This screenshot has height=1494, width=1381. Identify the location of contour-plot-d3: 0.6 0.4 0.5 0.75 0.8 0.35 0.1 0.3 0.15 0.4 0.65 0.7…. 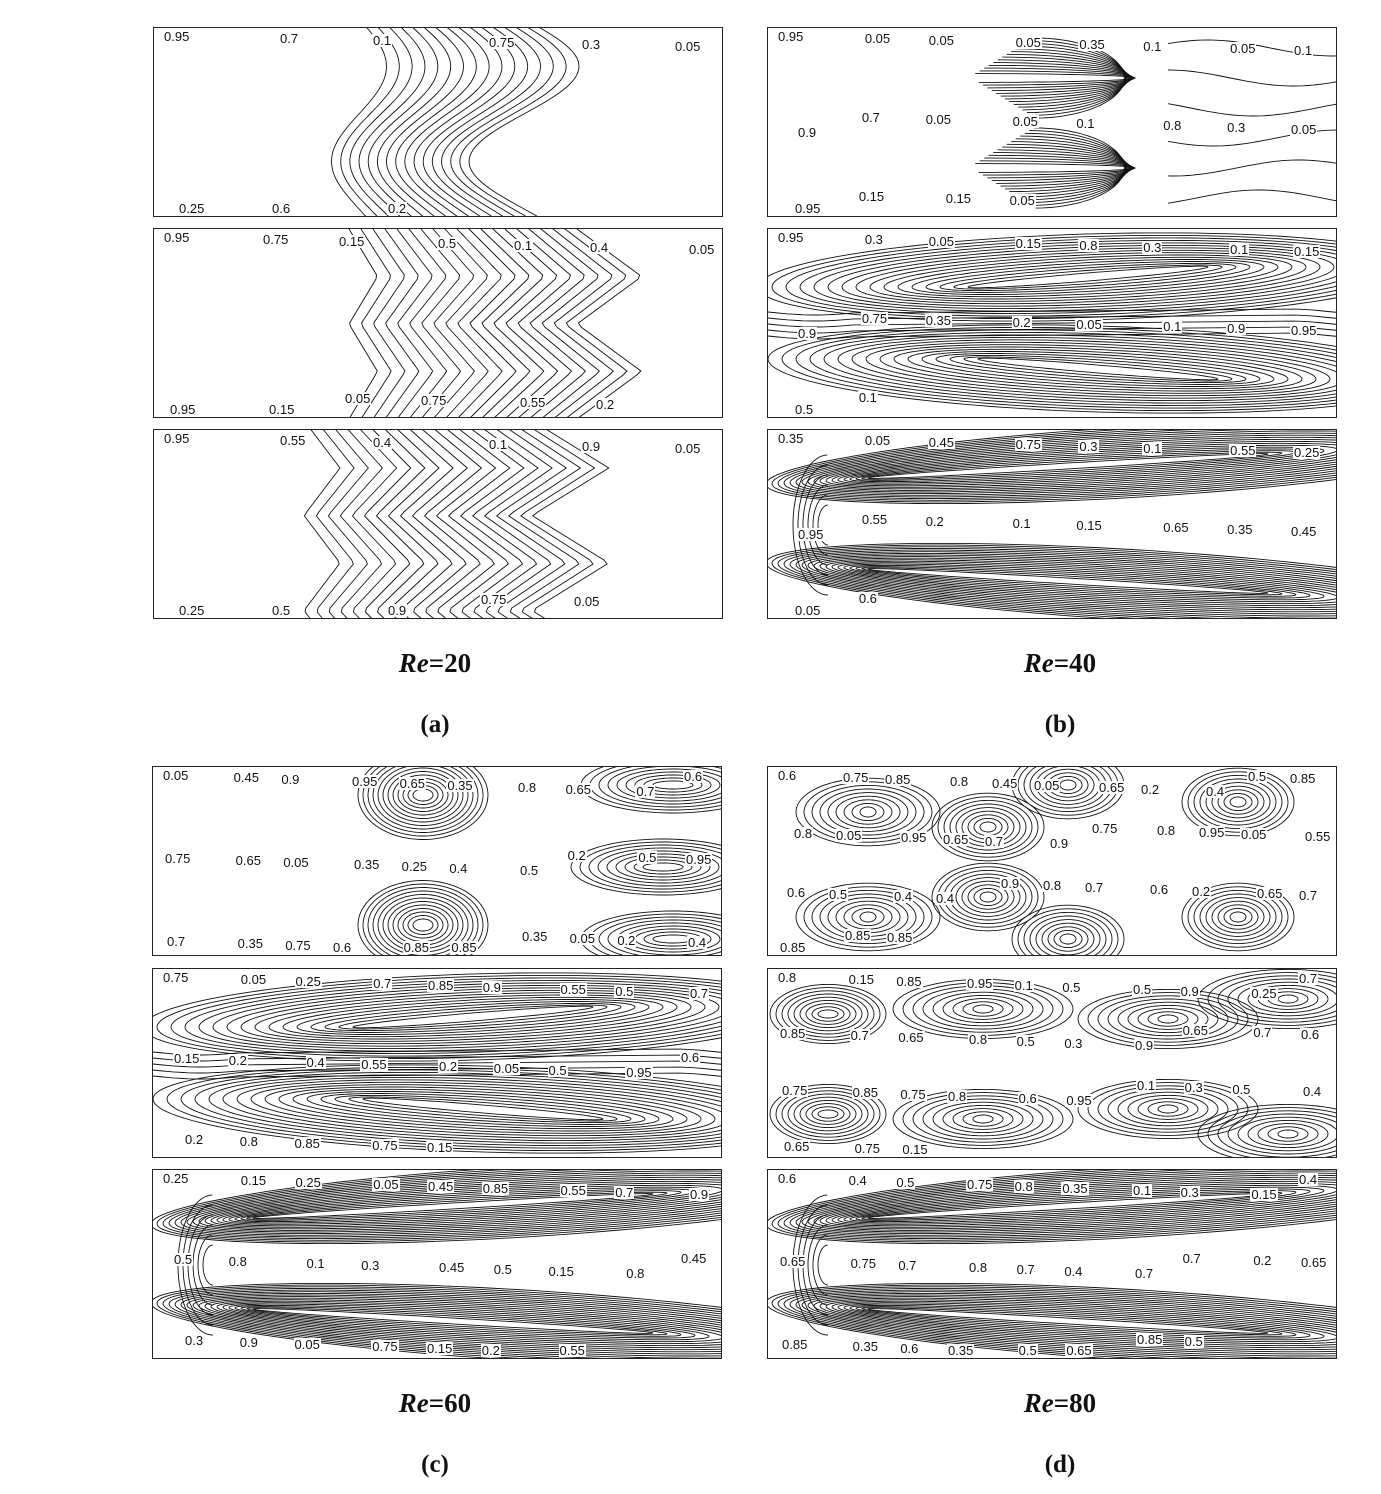
(1052, 1264).